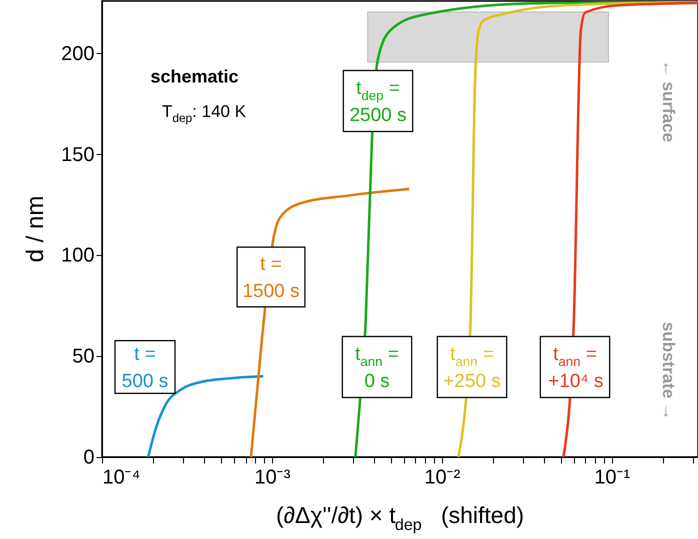 Image resolution: width=698 pixels, height=539 pixels. Describe the element at coordinates (442, 477) in the screenshot. I see `x-tick-label: 10⁻²` at that location.